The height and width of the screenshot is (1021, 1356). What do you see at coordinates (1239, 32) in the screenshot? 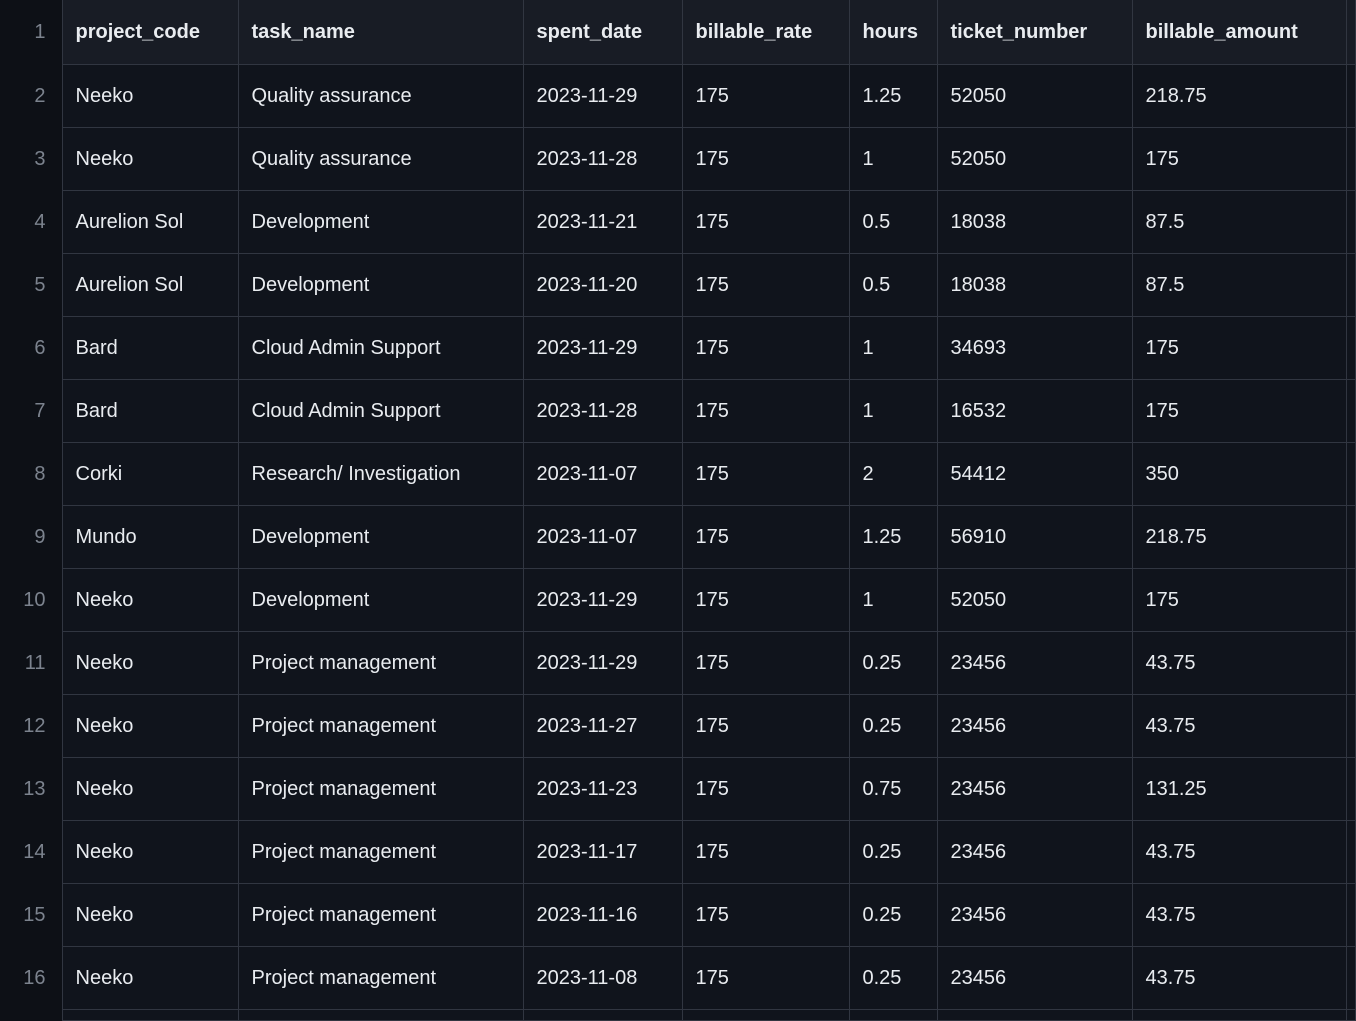
I see `column-header-billable-amount: billable_amount` at bounding box center [1239, 32].